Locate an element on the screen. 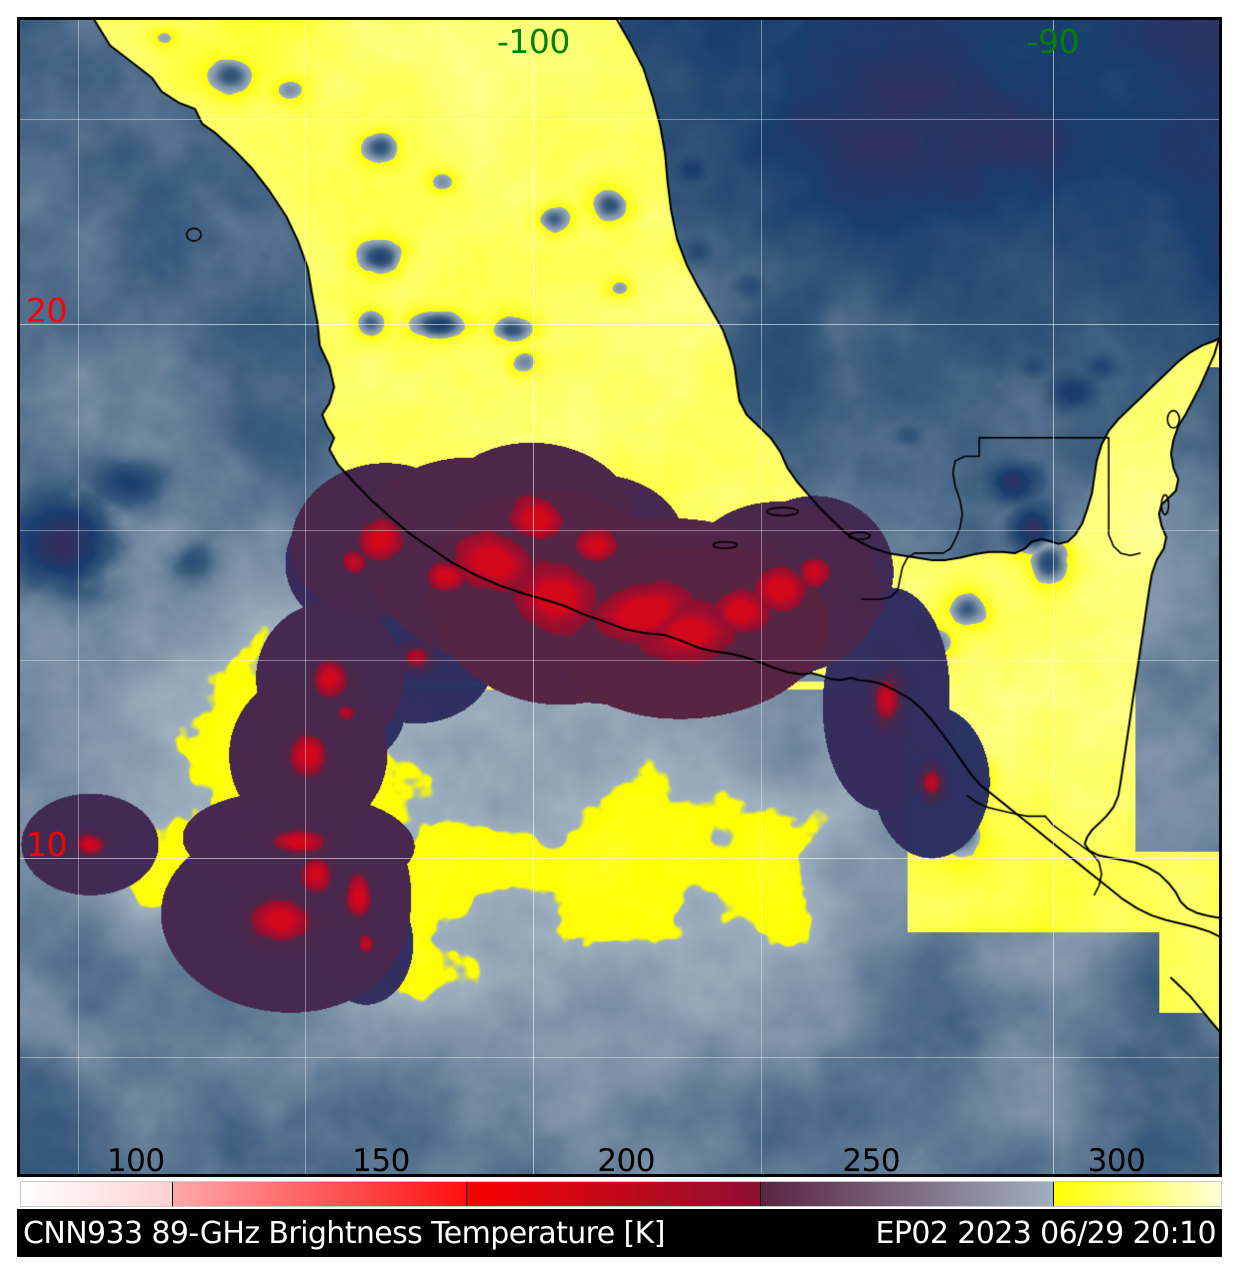  colorbar is located at coordinates (621, 1194).